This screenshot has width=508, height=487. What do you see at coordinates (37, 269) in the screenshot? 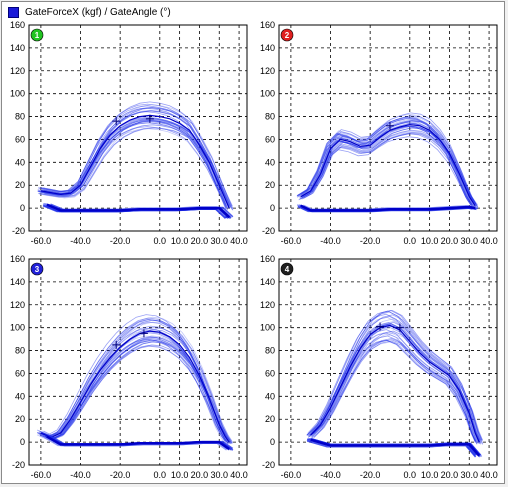
I see `panel-badge-number: 3` at bounding box center [37, 269].